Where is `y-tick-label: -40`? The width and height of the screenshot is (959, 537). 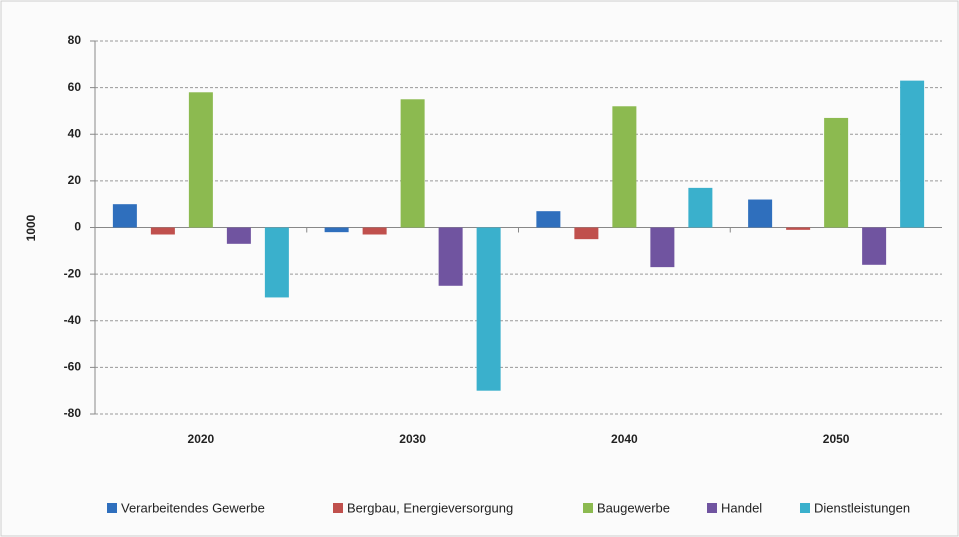 y-tick-label: -40 is located at coordinates (73, 320).